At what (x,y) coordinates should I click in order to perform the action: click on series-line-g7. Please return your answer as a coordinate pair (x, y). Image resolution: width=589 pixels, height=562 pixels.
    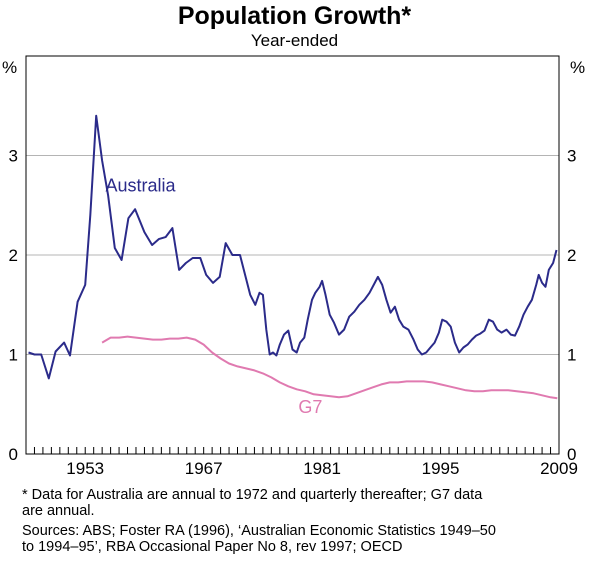
    Looking at the image, I should click on (329, 367).